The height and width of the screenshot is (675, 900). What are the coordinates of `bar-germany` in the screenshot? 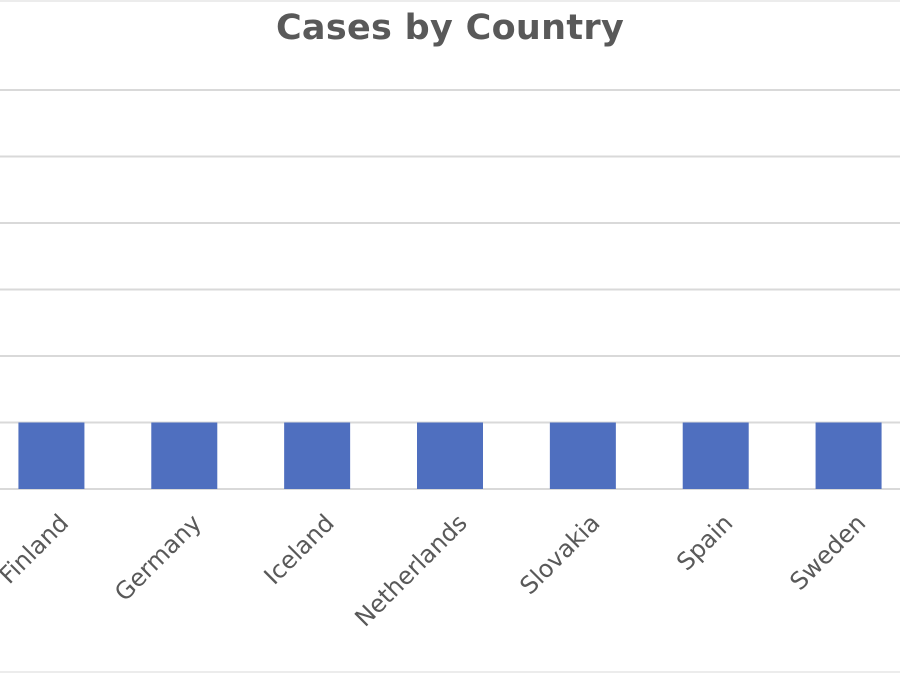 It's located at (184, 455).